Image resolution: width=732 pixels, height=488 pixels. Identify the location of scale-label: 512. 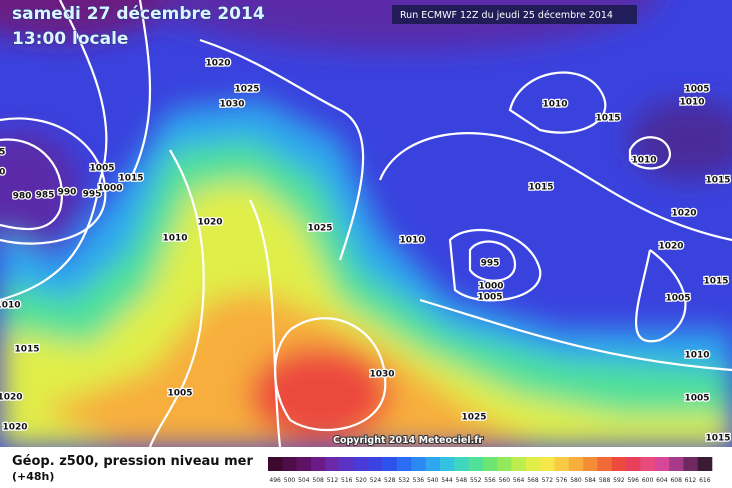
(333, 480).